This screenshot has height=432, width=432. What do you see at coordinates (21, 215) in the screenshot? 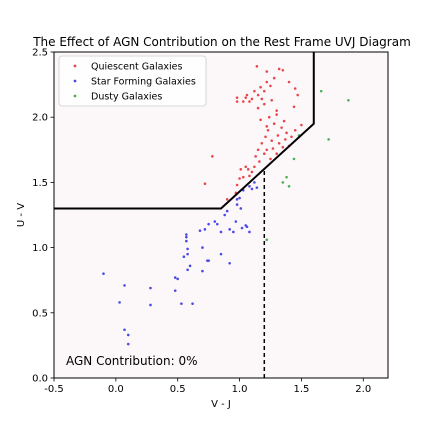
I see `y-axis-label: U - V` at bounding box center [21, 215].